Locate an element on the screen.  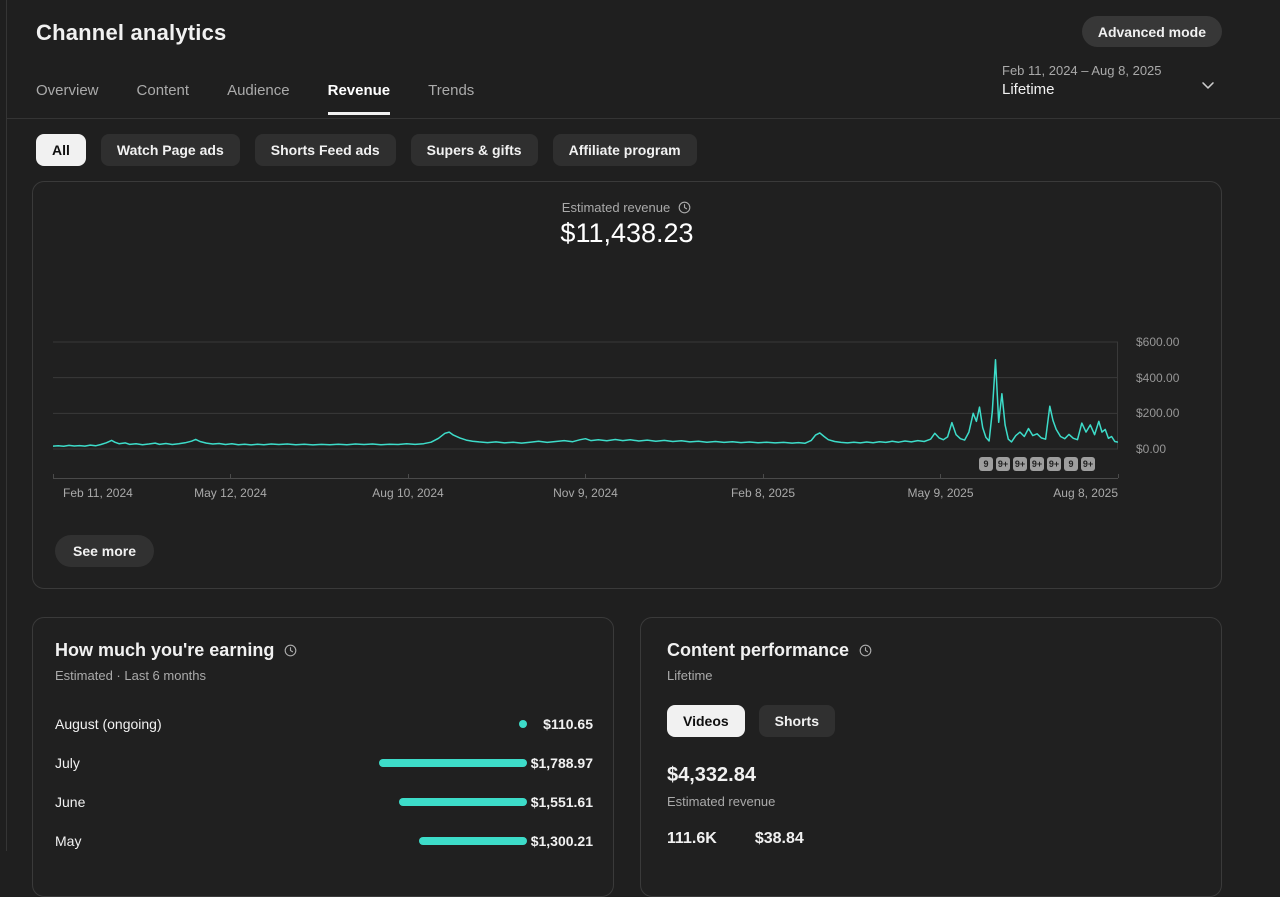
tab-trends: Trends is located at coordinates (451, 90).